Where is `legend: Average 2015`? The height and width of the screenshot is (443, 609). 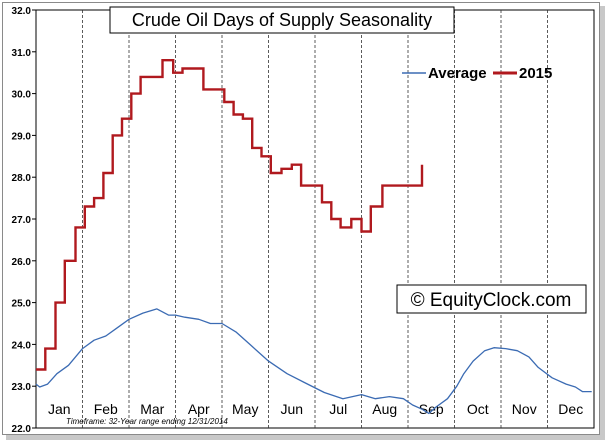 legend: Average 2015 is located at coordinates (477, 73).